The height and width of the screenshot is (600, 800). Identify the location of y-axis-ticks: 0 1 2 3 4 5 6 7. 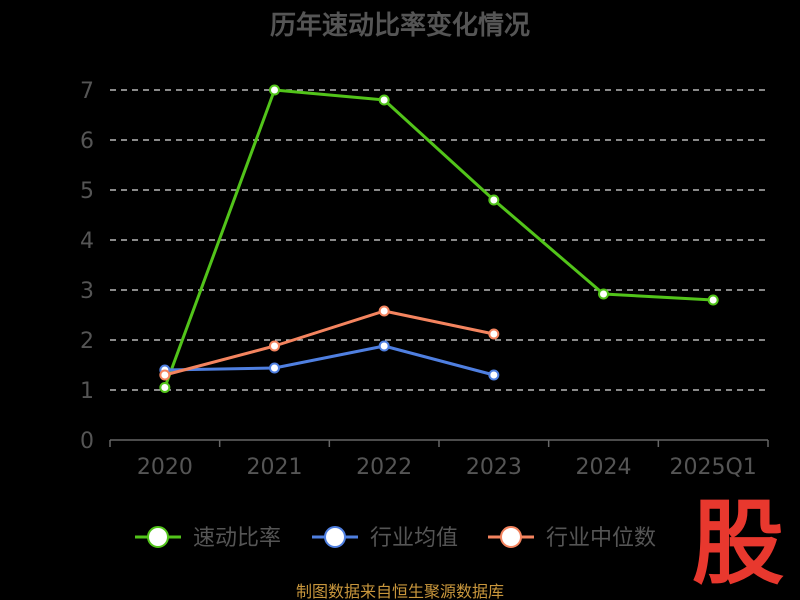
(87, 266).